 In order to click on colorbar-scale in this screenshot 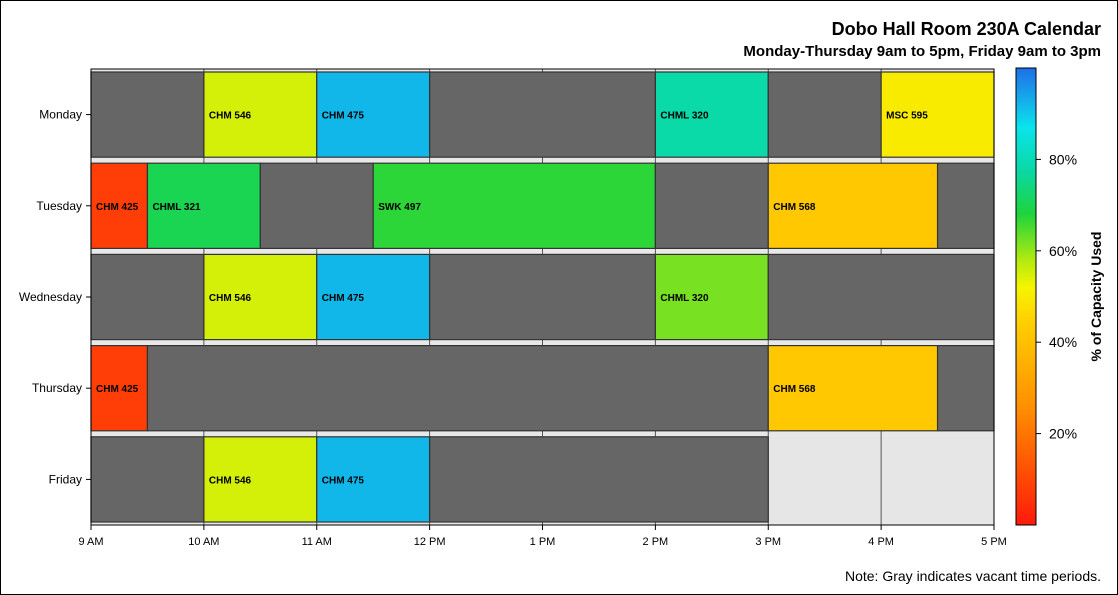, I will do `click(1026, 296)`.